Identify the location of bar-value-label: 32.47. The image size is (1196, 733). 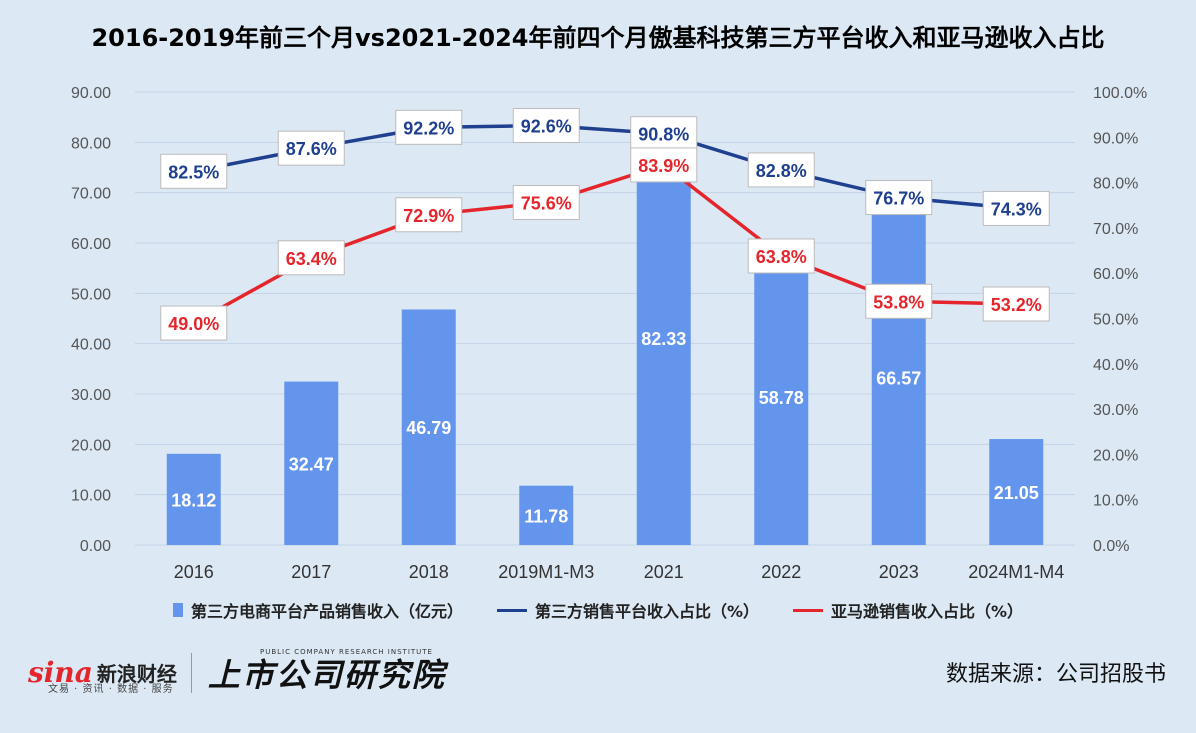
(311, 464).